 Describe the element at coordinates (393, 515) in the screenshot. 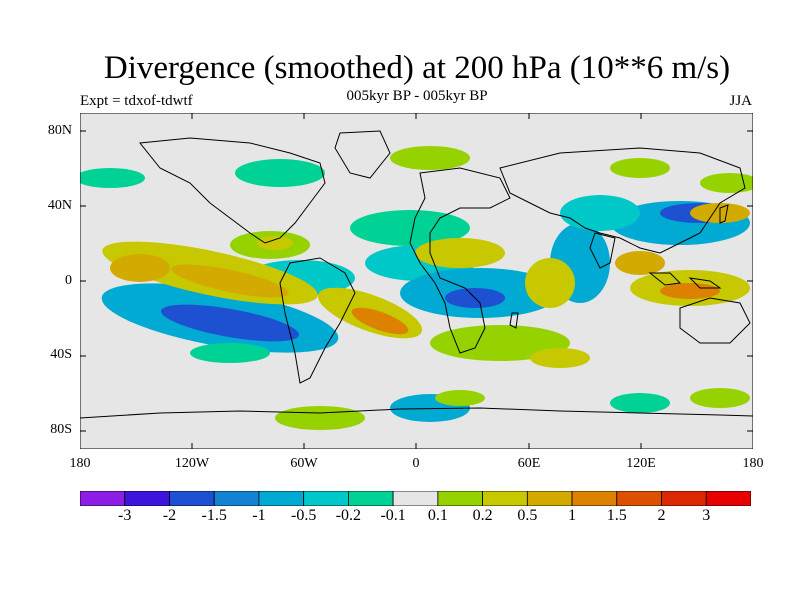

I see `colorbar-label: -0.1` at that location.